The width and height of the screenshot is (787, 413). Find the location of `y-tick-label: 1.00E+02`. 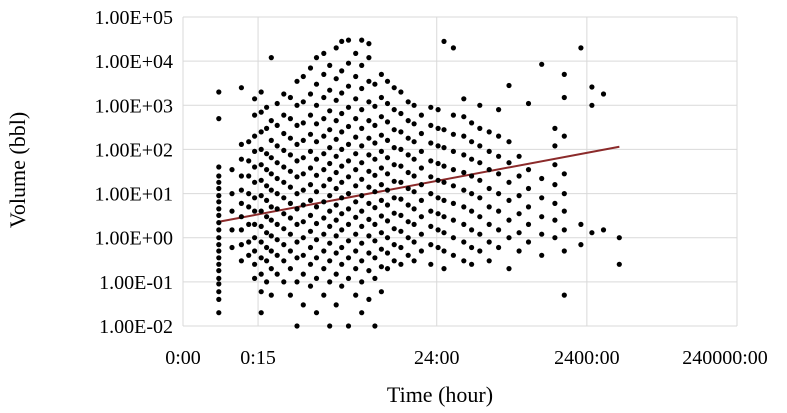

y-tick-label: 1.00E+02 is located at coordinates (134, 150).